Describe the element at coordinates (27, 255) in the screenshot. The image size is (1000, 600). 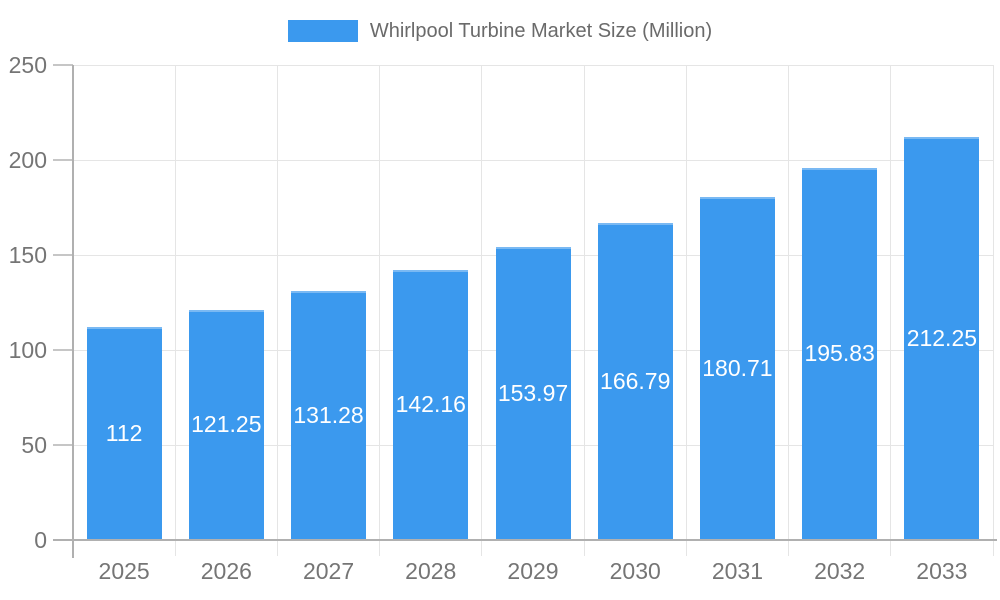
I see `y-tick-label: 150` at that location.